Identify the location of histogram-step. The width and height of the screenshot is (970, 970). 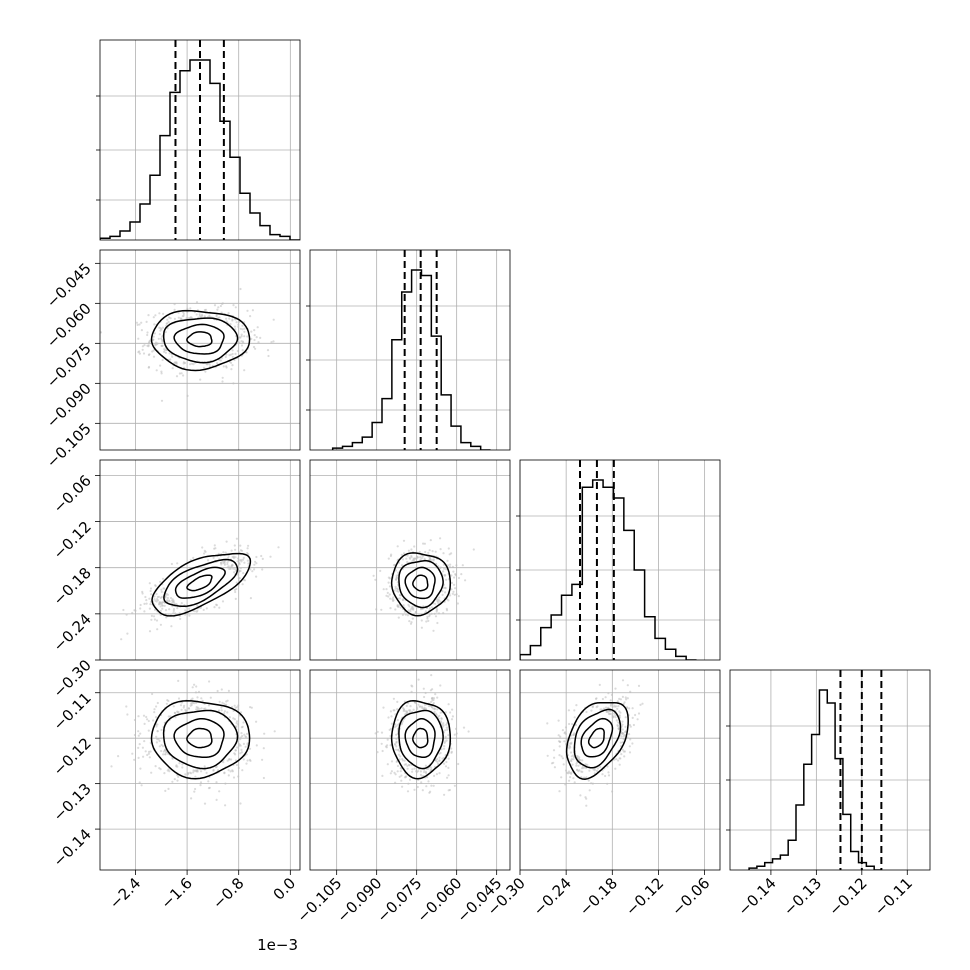
(200, 149).